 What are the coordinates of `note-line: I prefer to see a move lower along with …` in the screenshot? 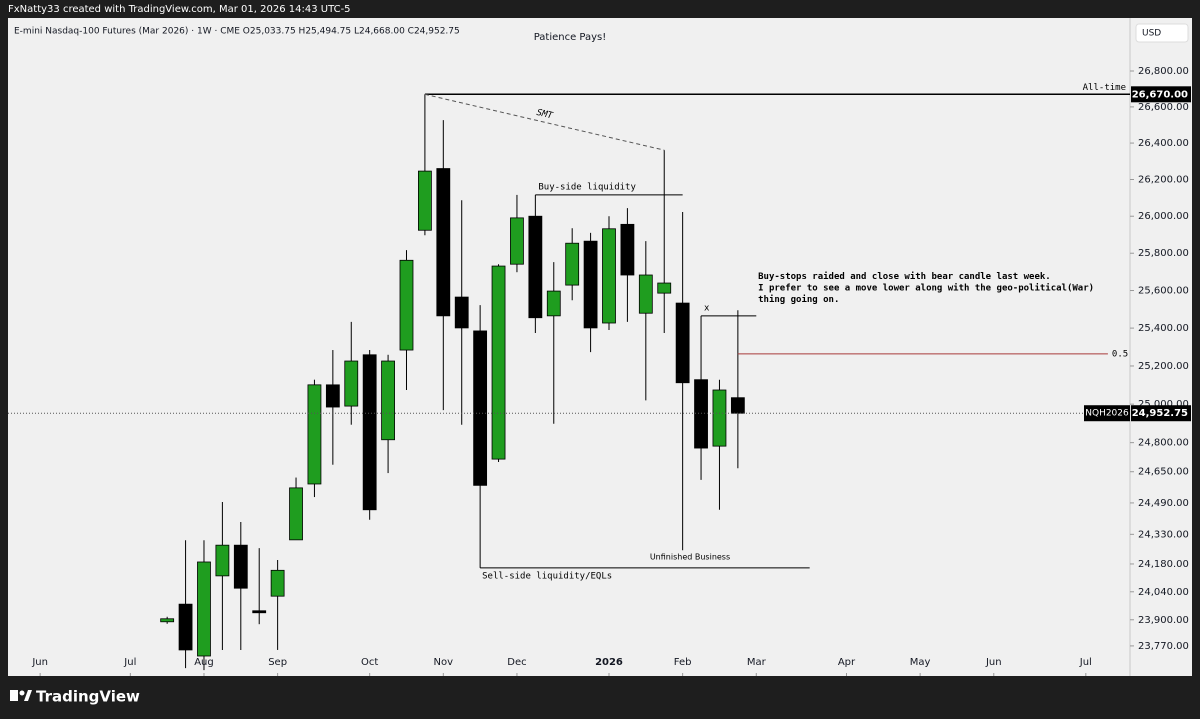 It's located at (926, 288).